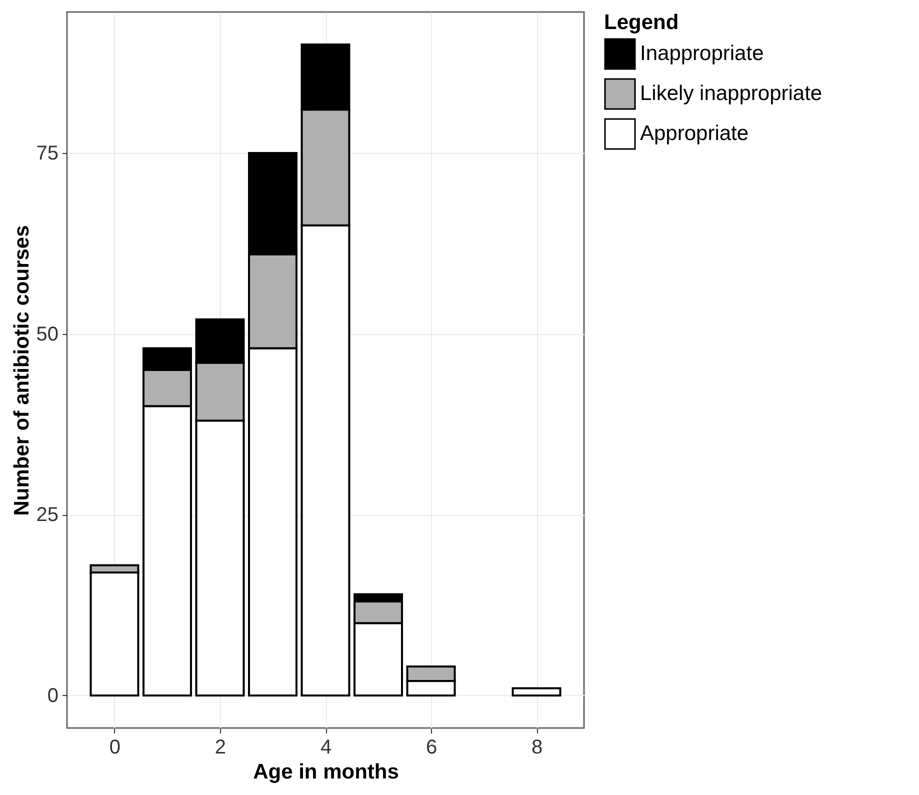 The image size is (919, 795). What do you see at coordinates (641, 22) in the screenshot?
I see `legend-title: Legend` at bounding box center [641, 22].